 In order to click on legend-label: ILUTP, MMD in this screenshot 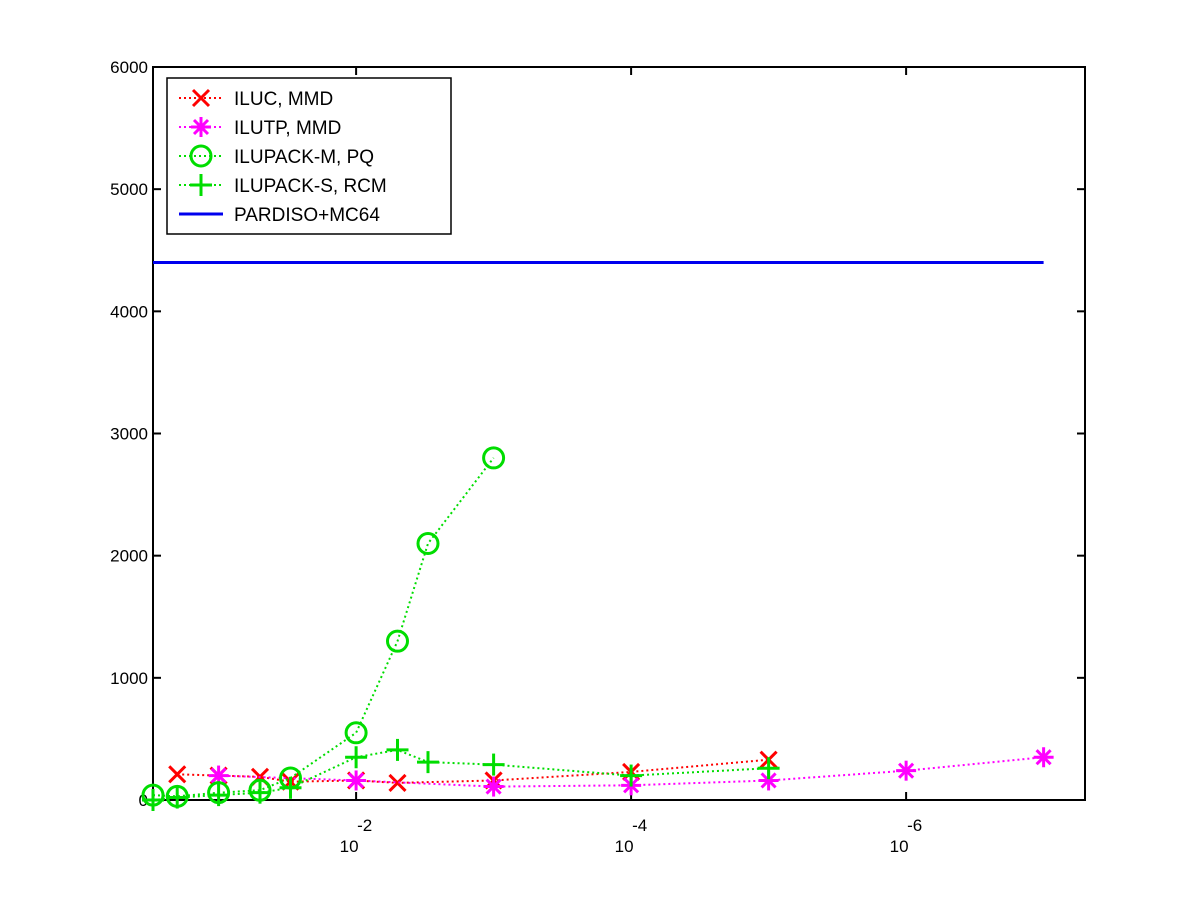, I will do `click(287, 128)`.